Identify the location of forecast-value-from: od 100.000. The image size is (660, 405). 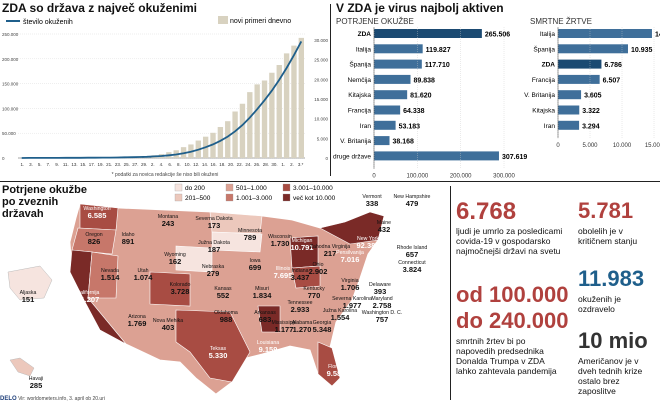
(512, 294).